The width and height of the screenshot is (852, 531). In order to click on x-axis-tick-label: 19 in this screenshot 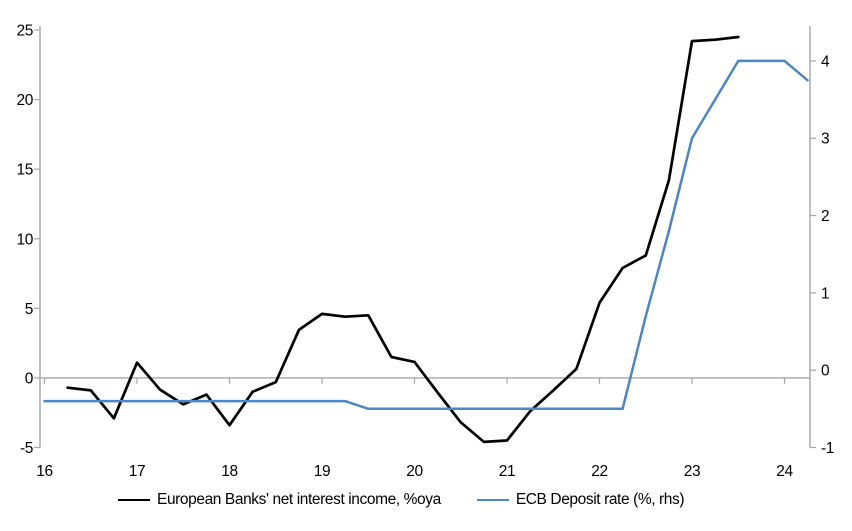, I will do `click(322, 471)`.